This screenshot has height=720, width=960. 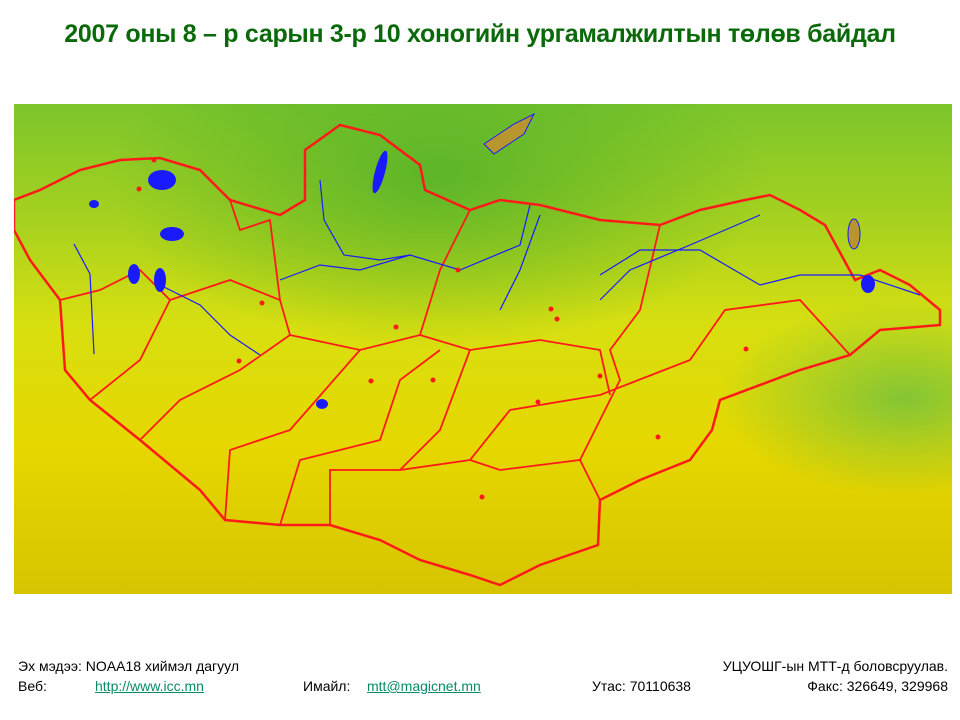 What do you see at coordinates (877, 686) in the screenshot?
I see `fax-number: Факс: 326649, 329968` at bounding box center [877, 686].